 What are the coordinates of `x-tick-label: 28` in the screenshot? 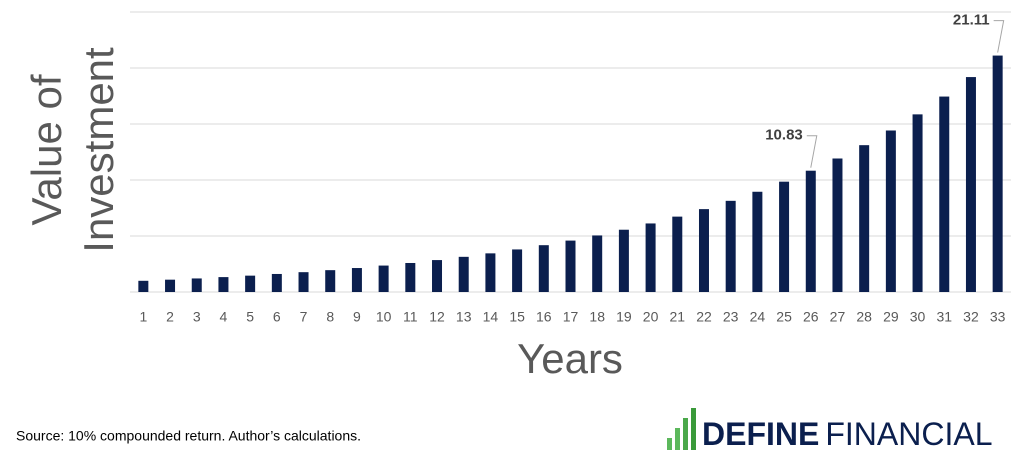 It's located at (864, 317).